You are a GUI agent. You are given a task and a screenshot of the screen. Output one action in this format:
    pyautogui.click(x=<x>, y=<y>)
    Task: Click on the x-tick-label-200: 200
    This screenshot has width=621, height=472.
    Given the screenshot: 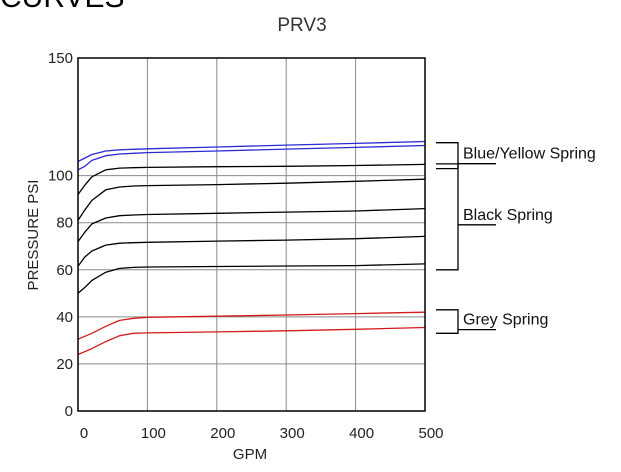 What is the action you would take?
    pyautogui.click(x=222, y=433)
    